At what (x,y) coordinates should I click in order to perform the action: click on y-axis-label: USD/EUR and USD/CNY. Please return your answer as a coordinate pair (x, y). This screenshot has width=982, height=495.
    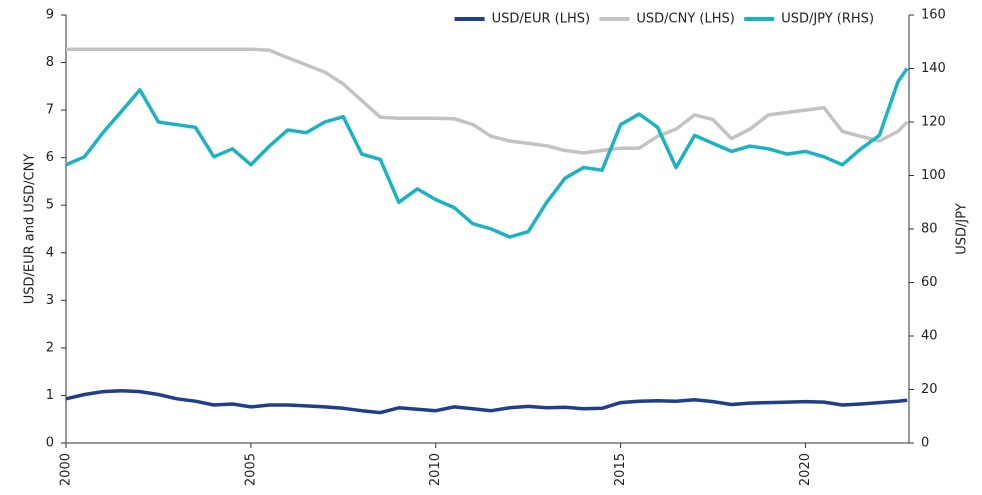
    Looking at the image, I should click on (30, 229).